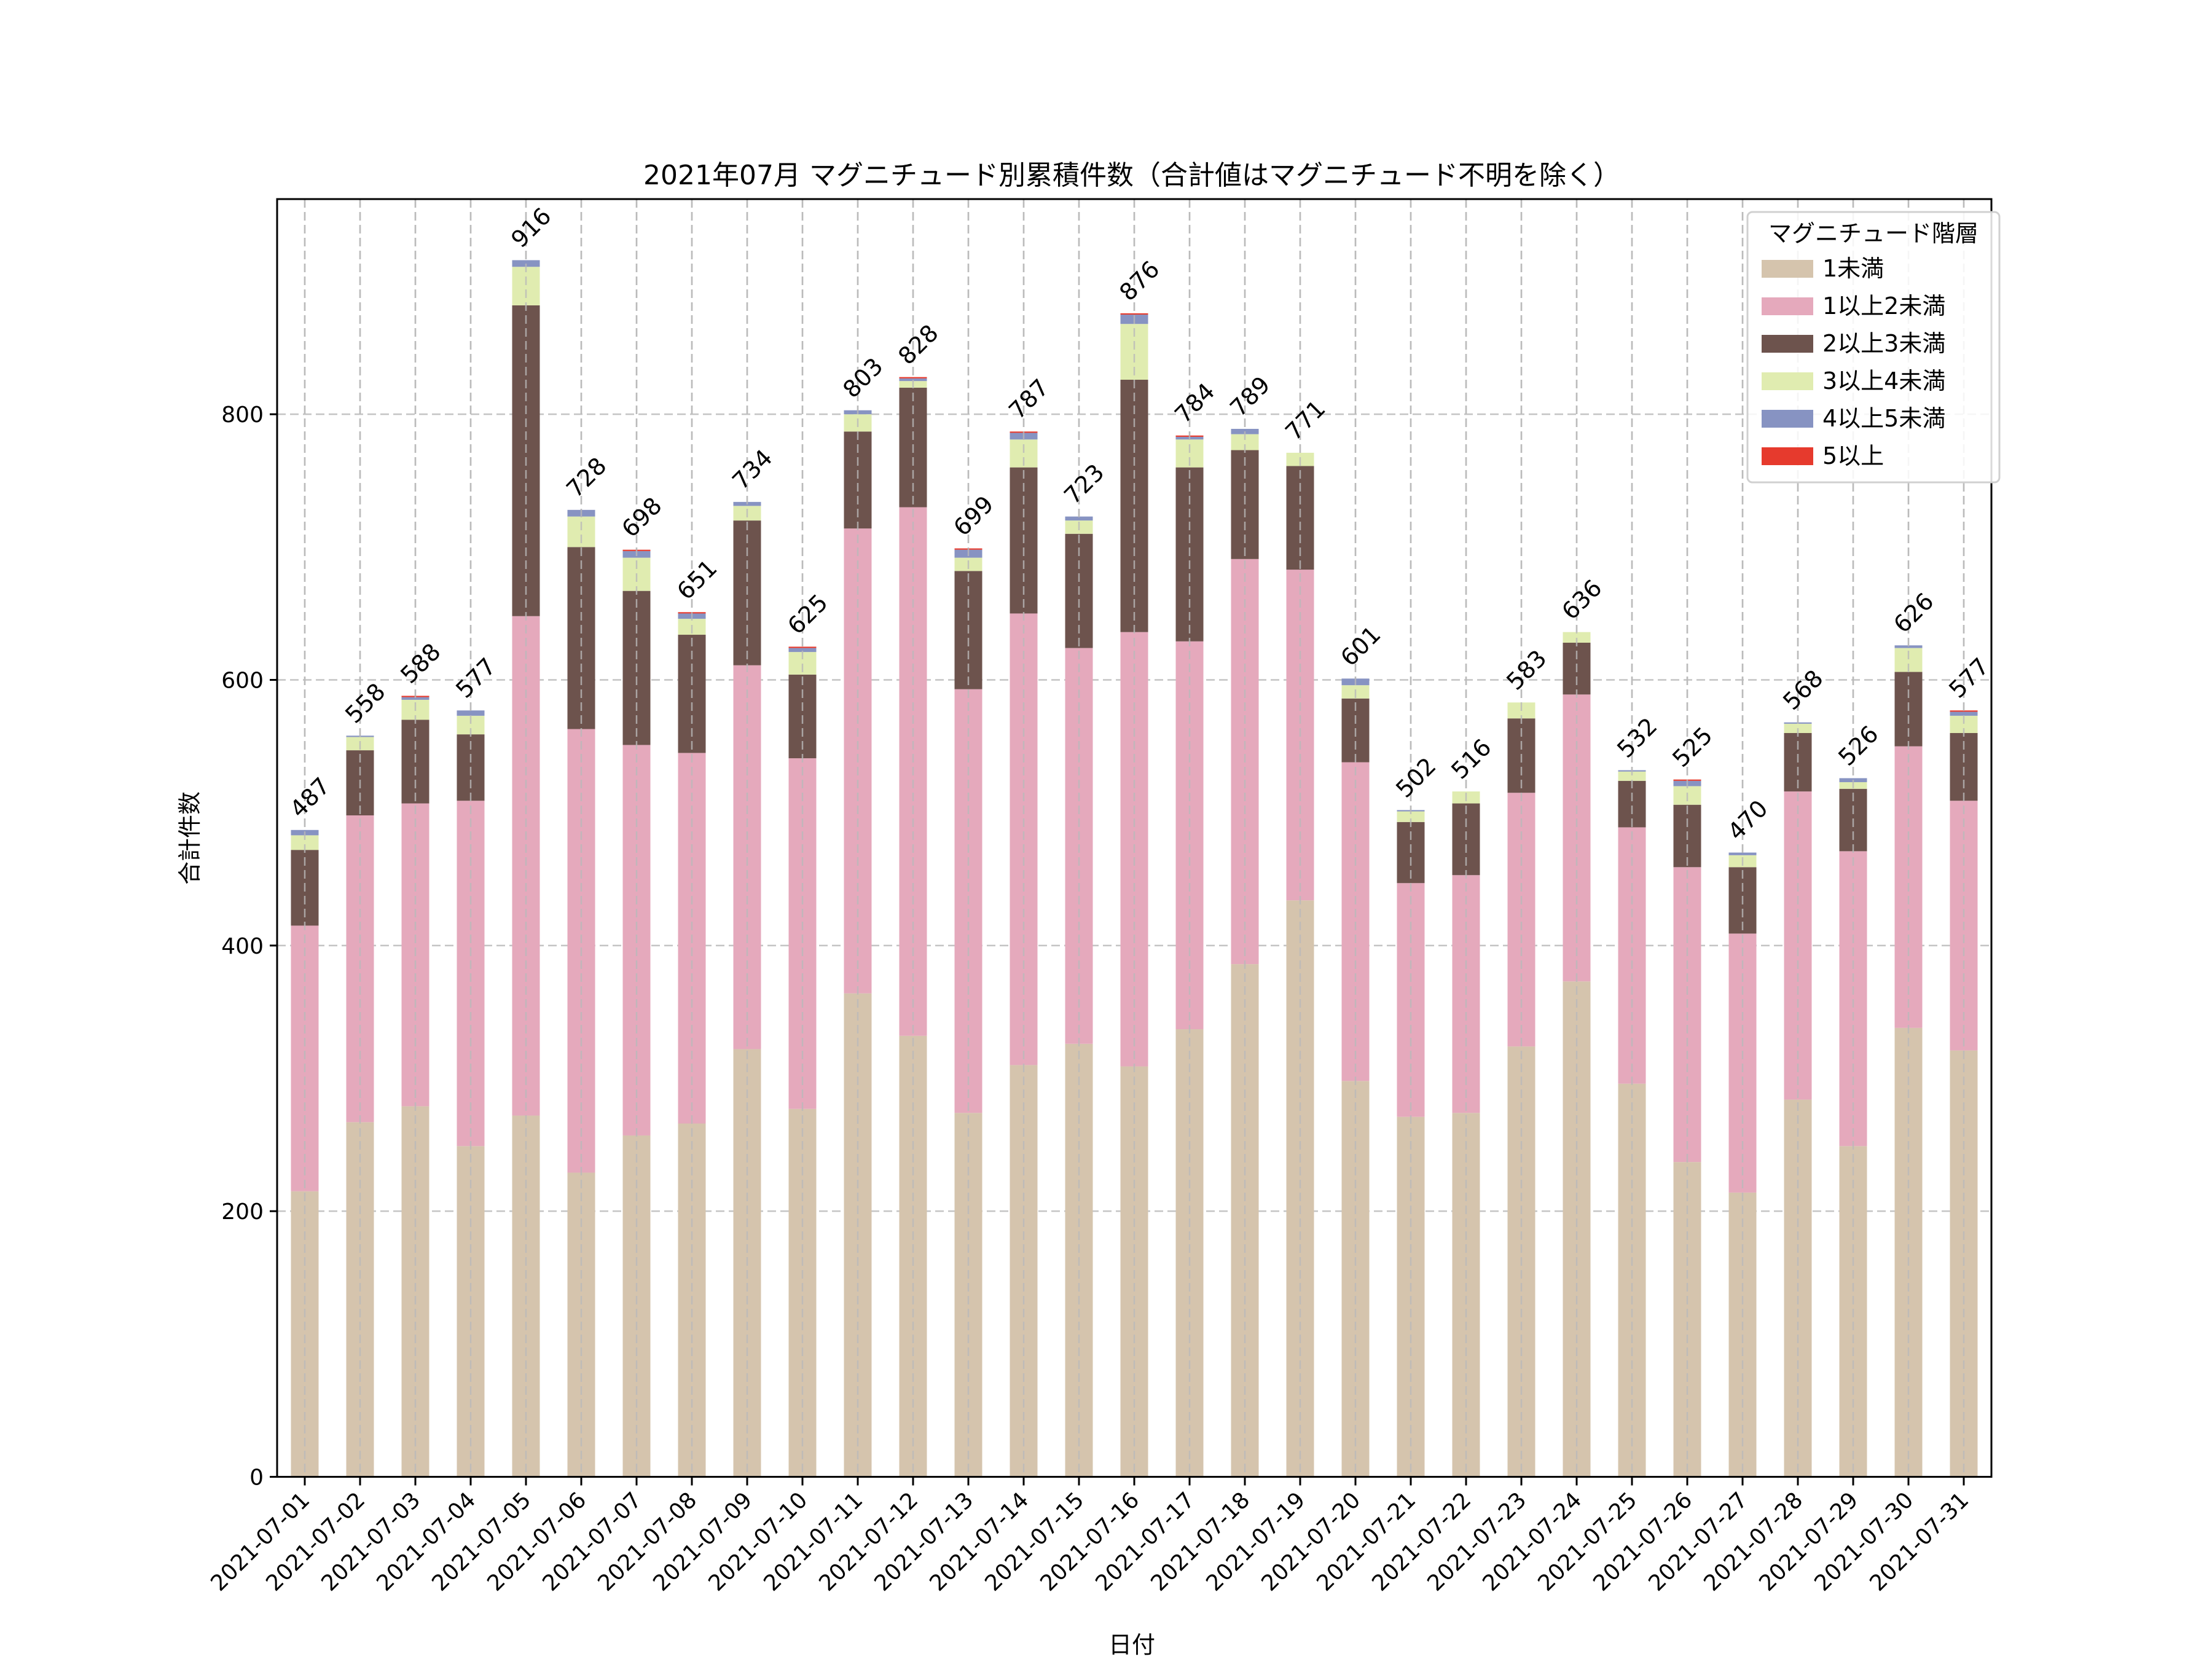  I want to click on y-axis-label: 合計件数, so click(189, 838).